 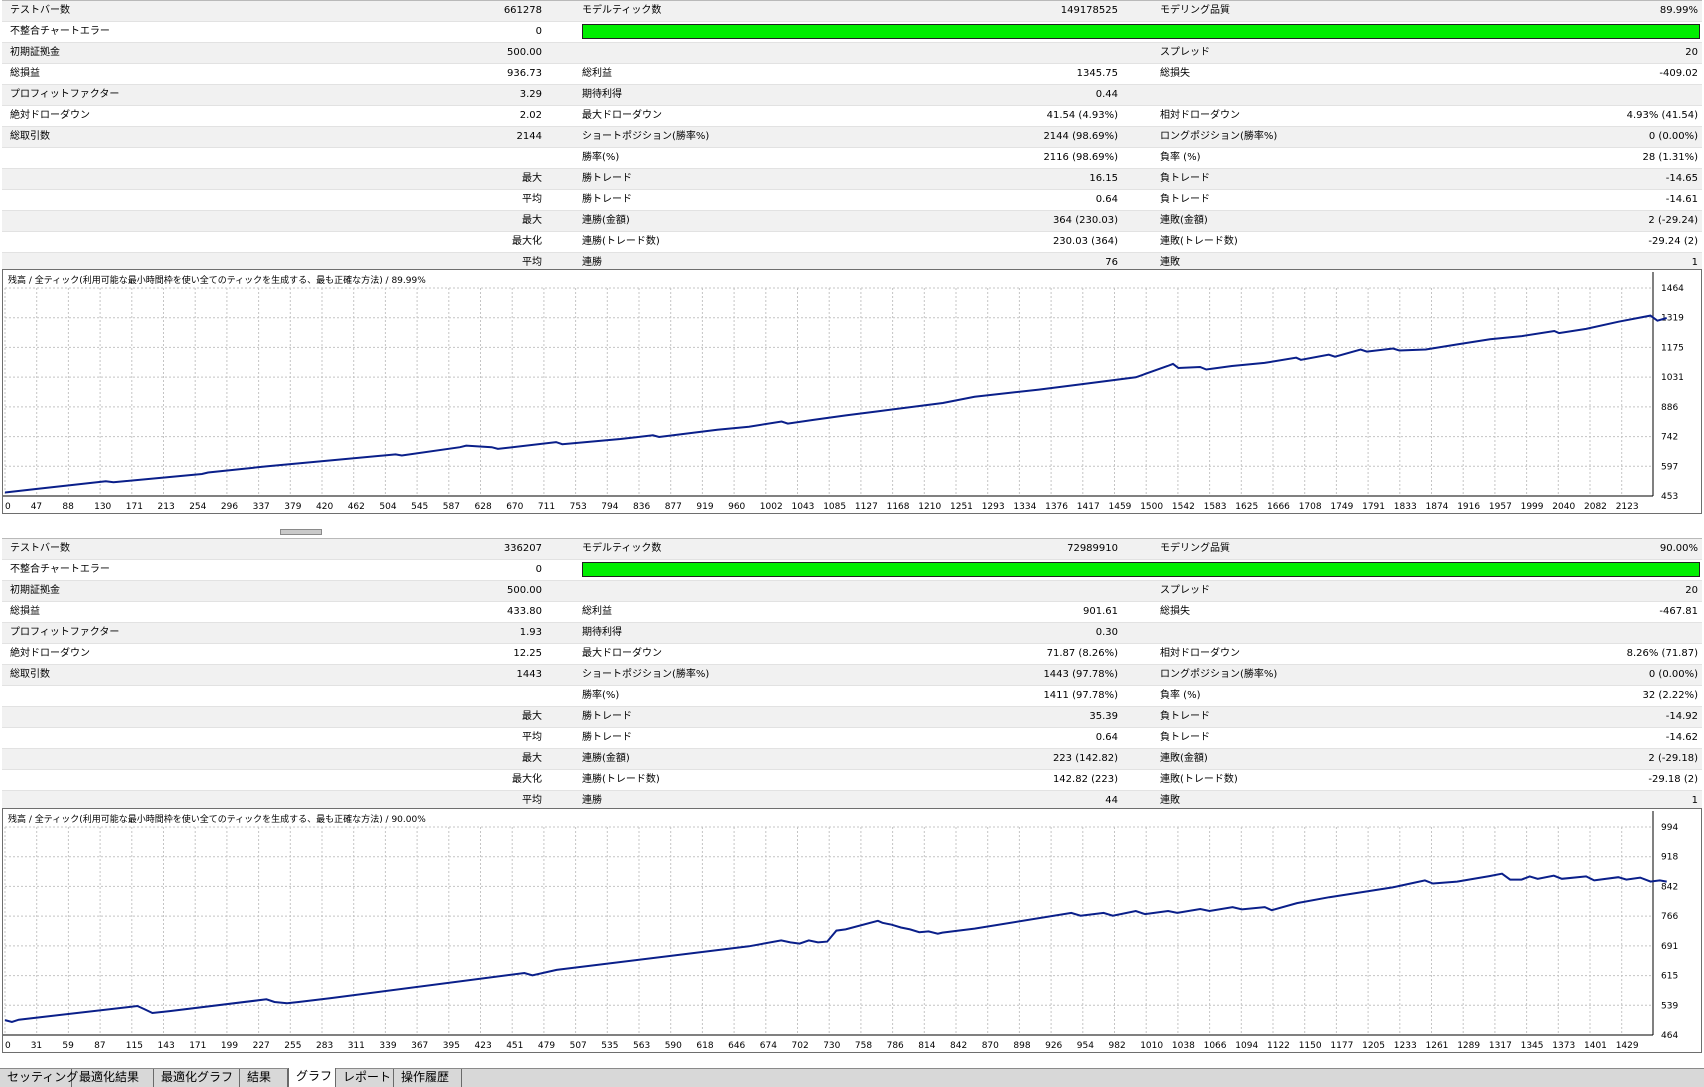 What do you see at coordinates (958, 1046) in the screenshot?
I see `x-tick-label: 842` at bounding box center [958, 1046].